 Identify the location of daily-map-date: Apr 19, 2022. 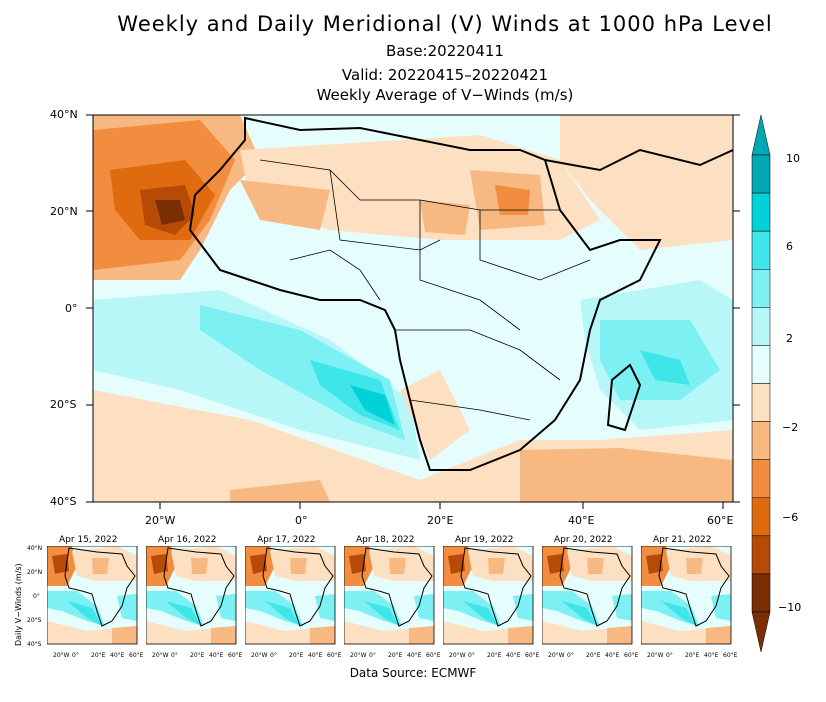
(484, 540).